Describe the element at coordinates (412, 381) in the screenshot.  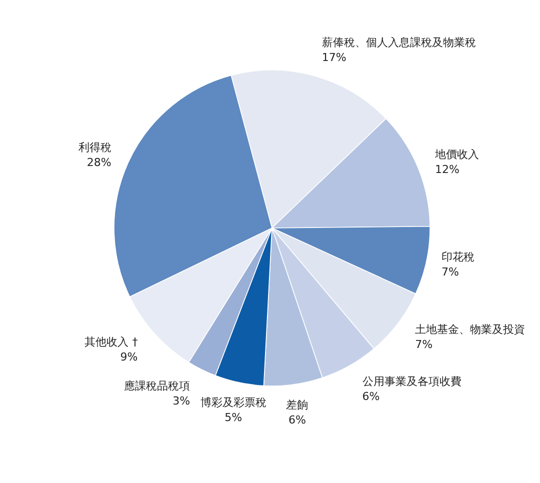
I see `slice-label: 公用事業及各項收費` at that location.